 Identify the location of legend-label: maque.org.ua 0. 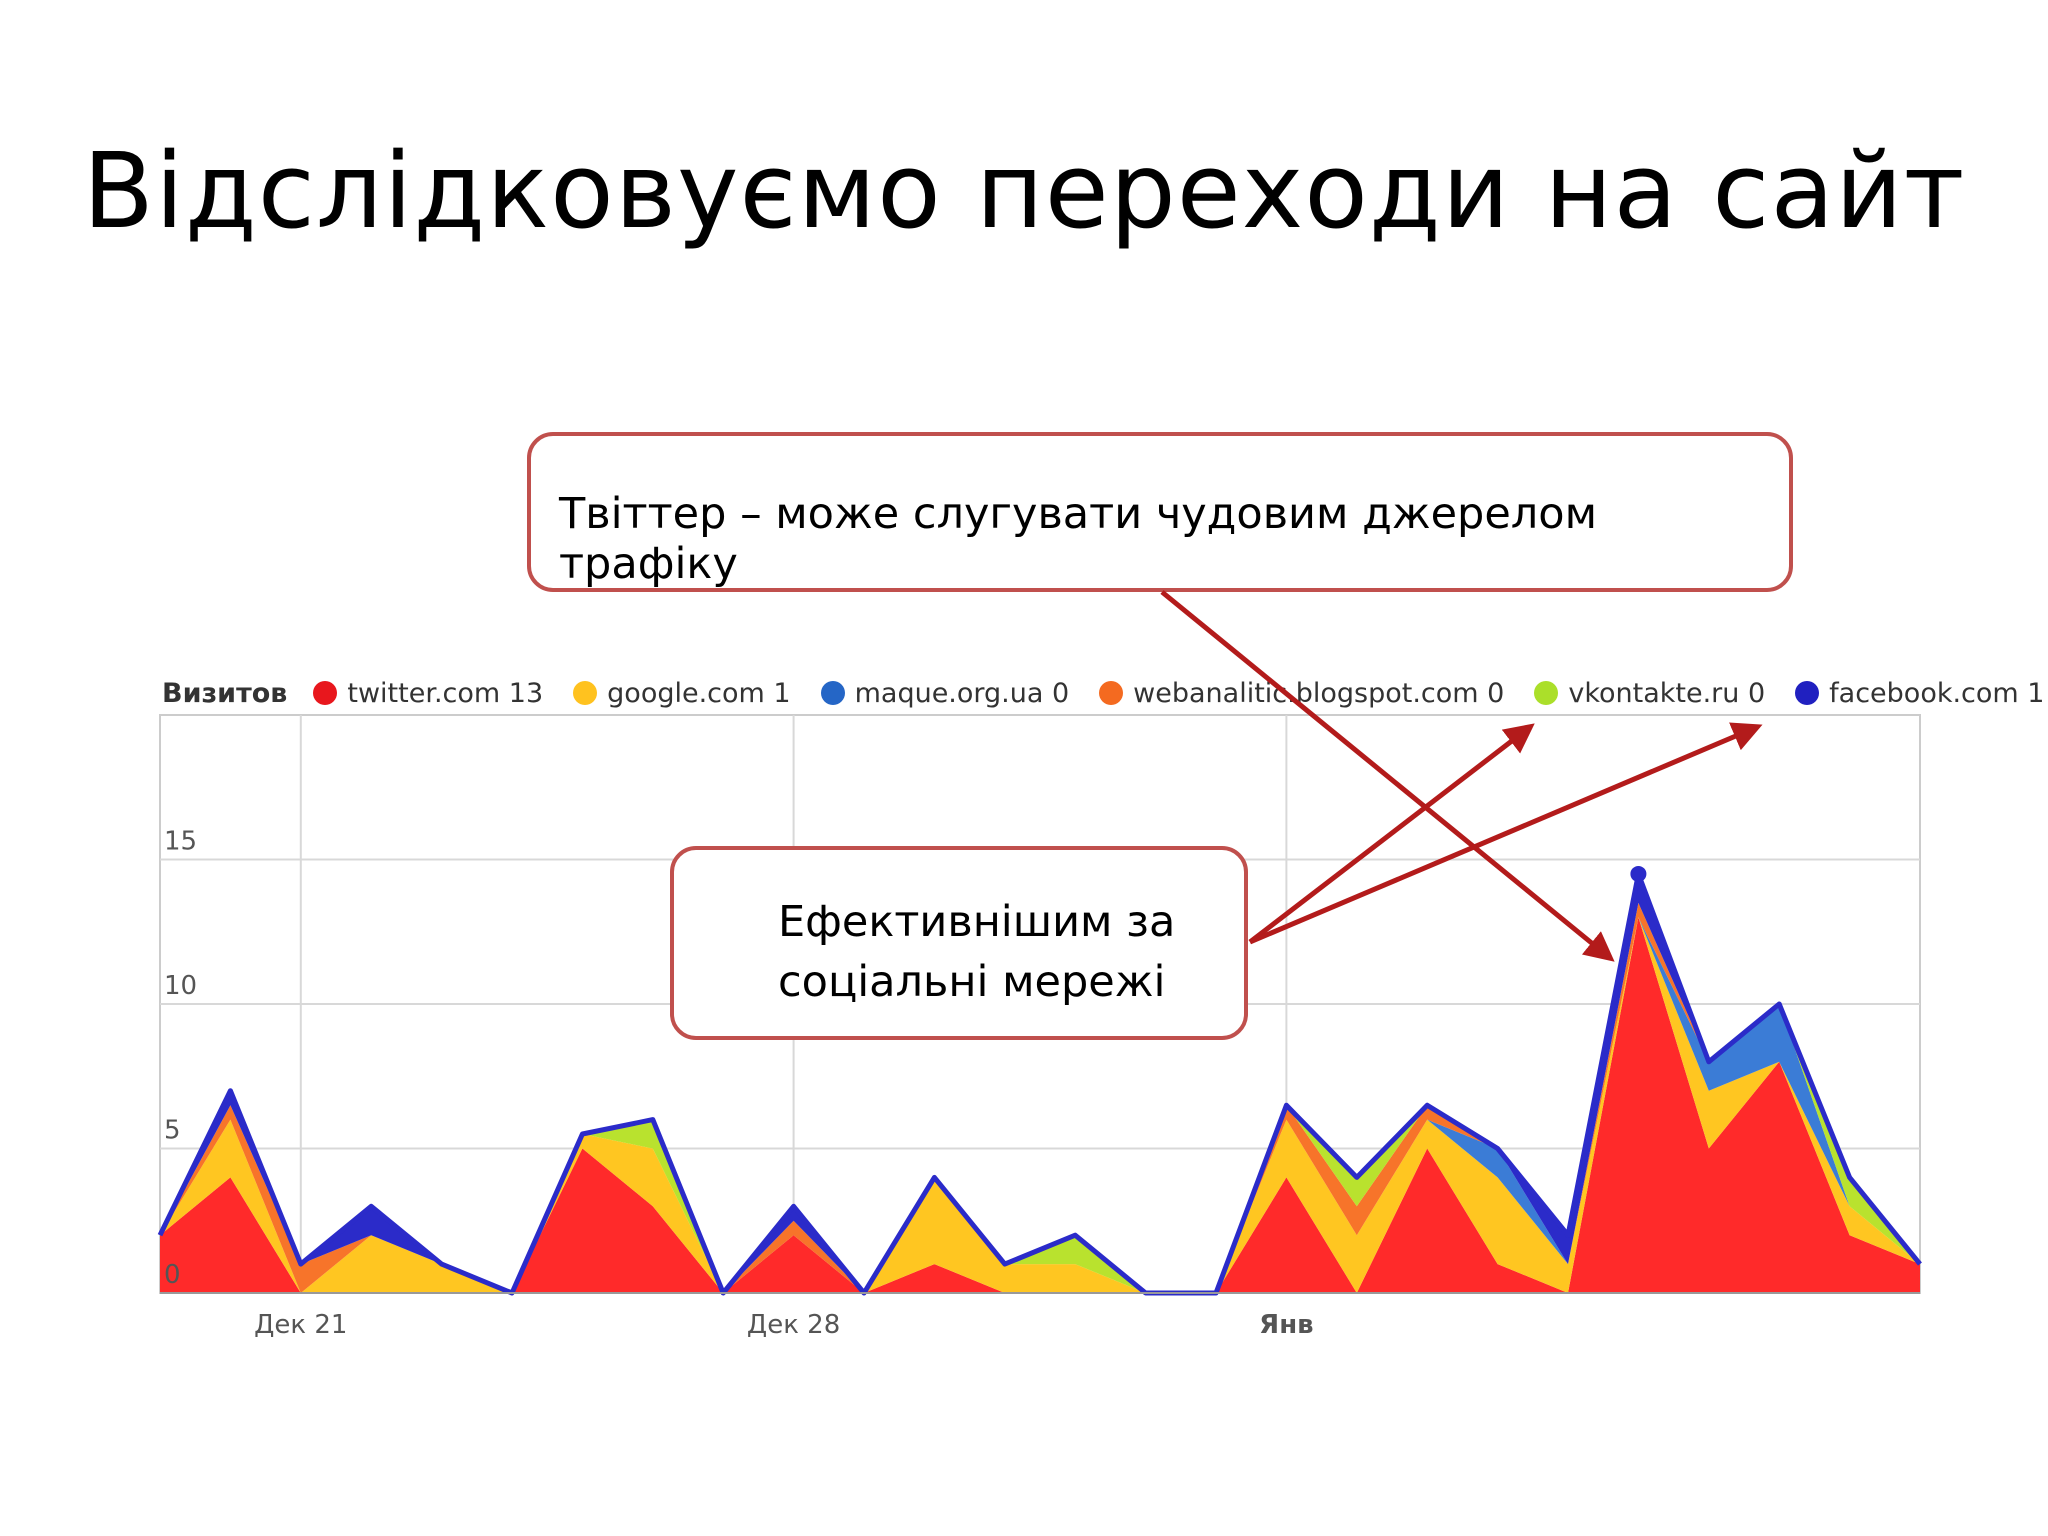
(962, 693).